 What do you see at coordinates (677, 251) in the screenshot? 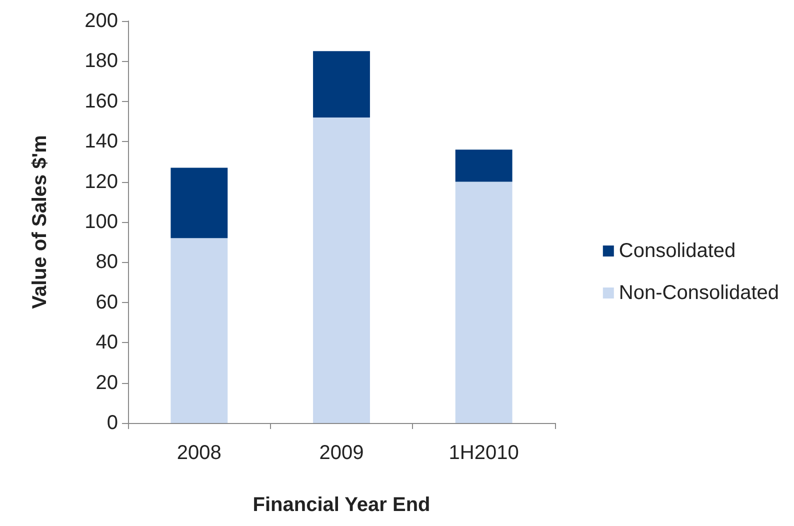
I see `legend-label: Consolidated` at bounding box center [677, 251].